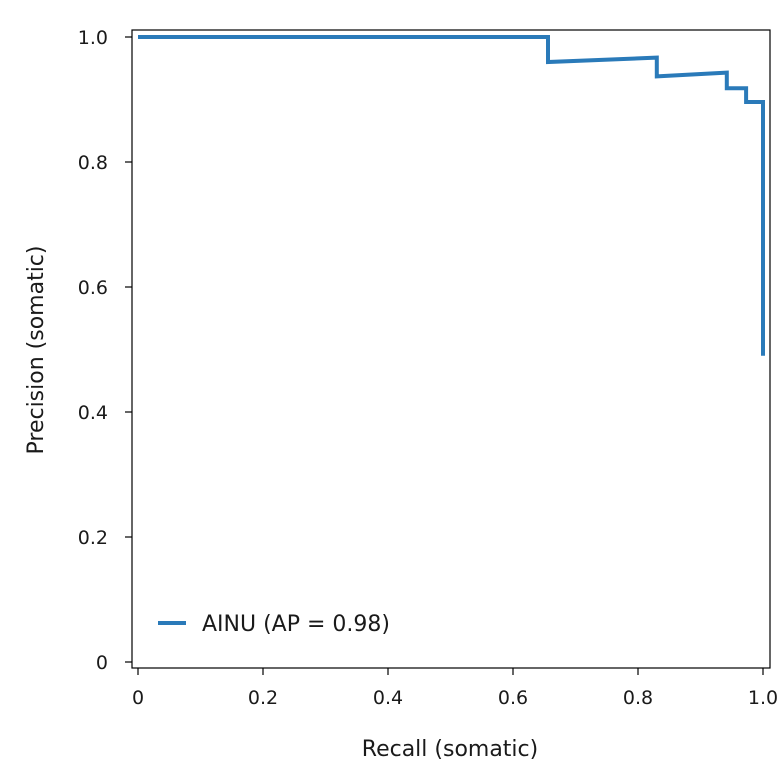  Describe the element at coordinates (763, 698) in the screenshot. I see `x-tick-label: 1.0` at that location.